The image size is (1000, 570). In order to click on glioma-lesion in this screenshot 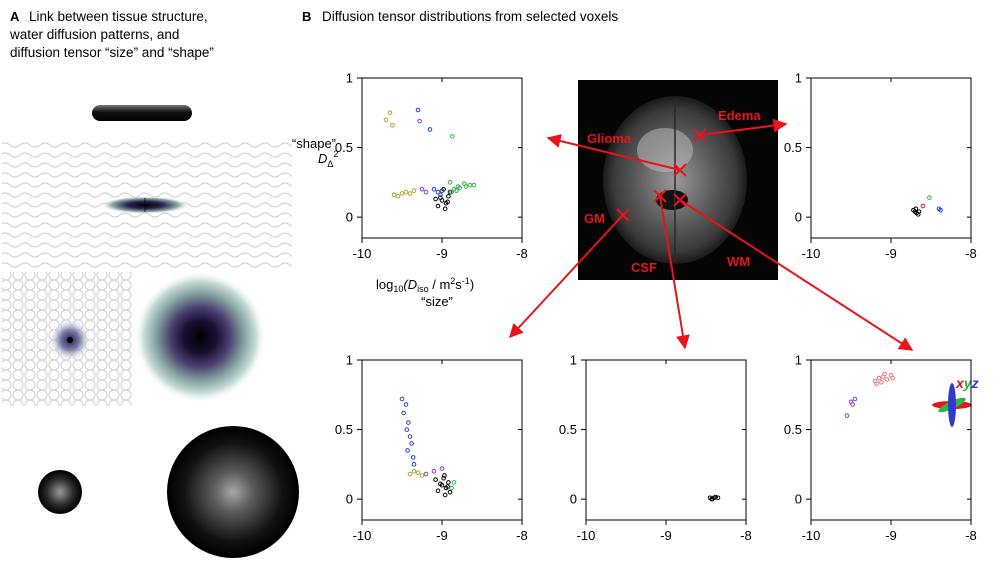, I will do `click(665, 150)`.